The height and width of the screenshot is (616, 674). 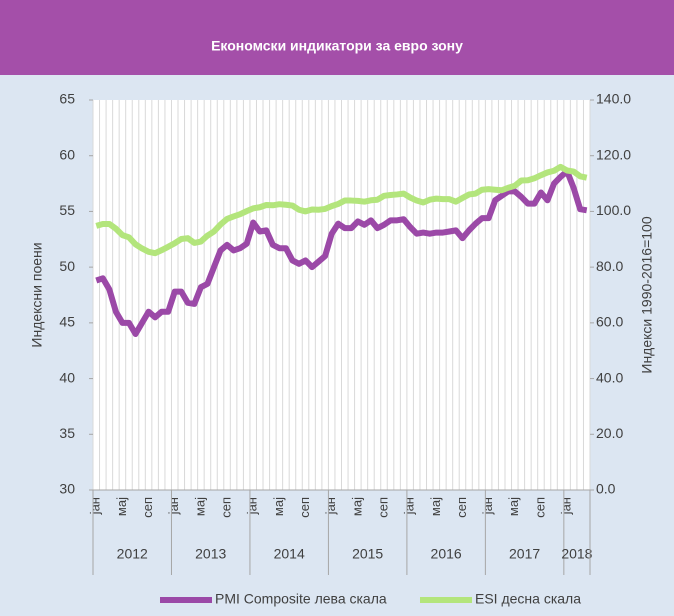 What do you see at coordinates (289, 554) in the screenshot?
I see `x-group-label: 2014` at bounding box center [289, 554].